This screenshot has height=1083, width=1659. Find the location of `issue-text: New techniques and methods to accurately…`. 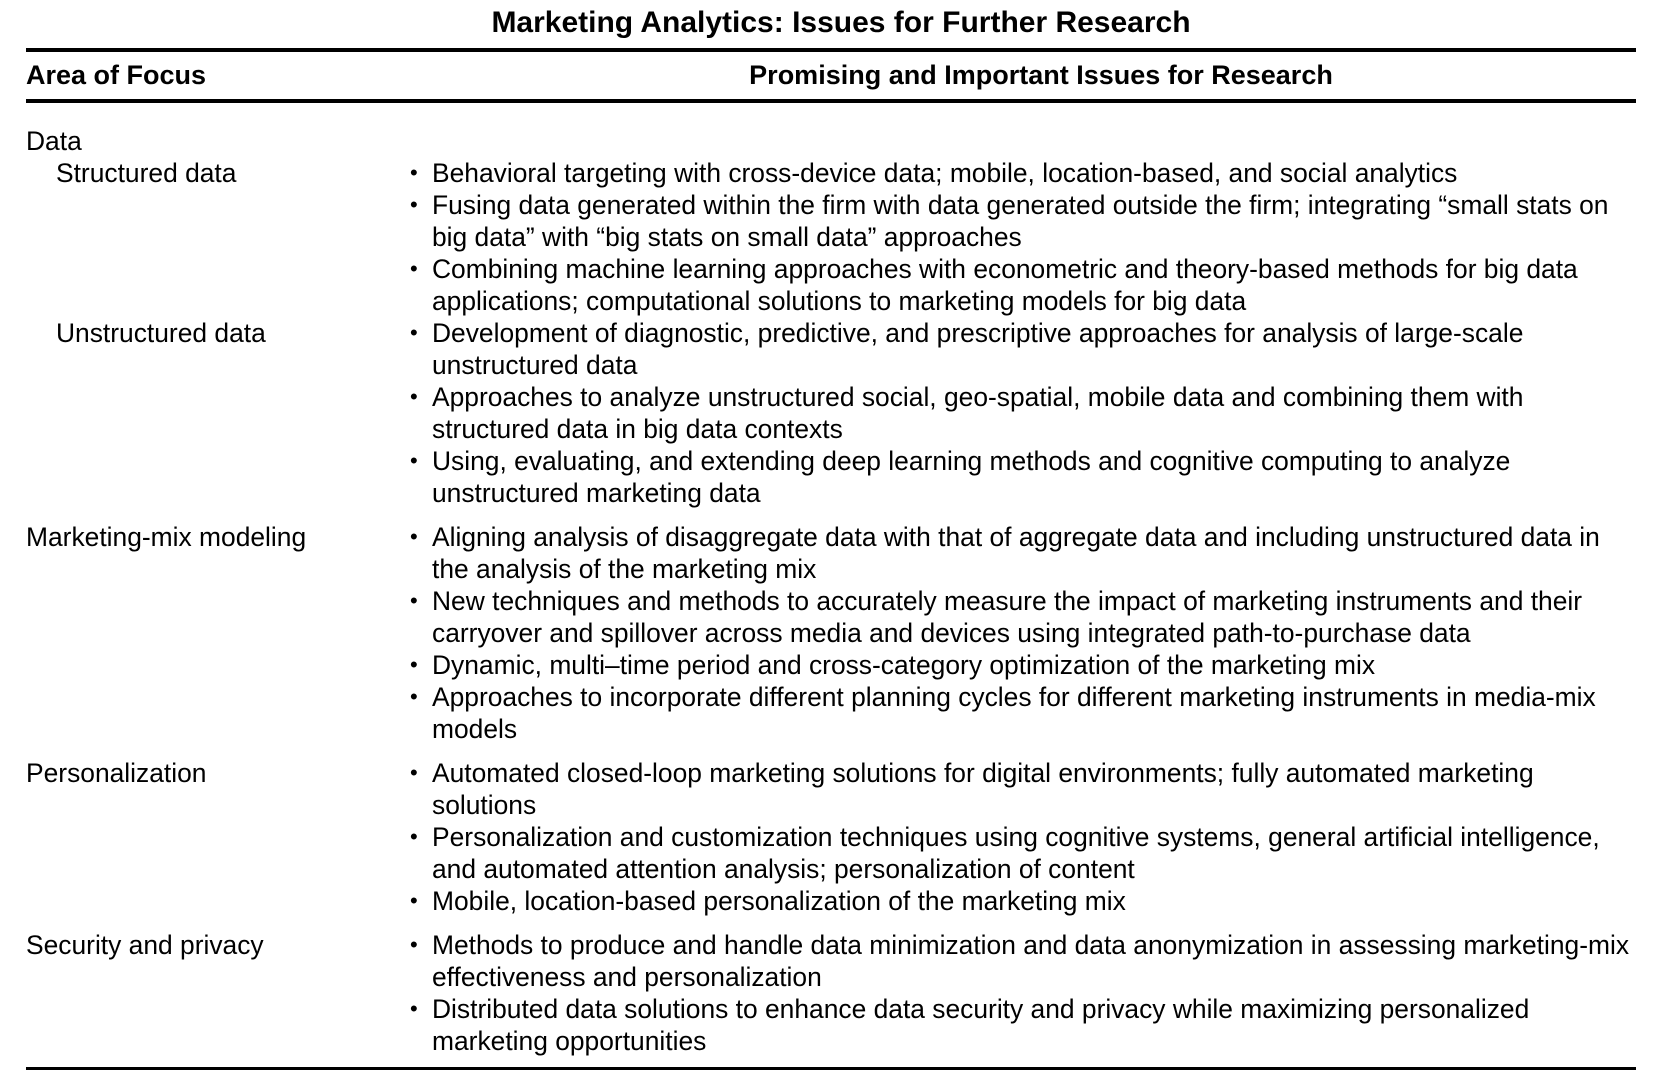

issue-text: New techniques and methods to accurately… is located at coordinates (1007, 617).